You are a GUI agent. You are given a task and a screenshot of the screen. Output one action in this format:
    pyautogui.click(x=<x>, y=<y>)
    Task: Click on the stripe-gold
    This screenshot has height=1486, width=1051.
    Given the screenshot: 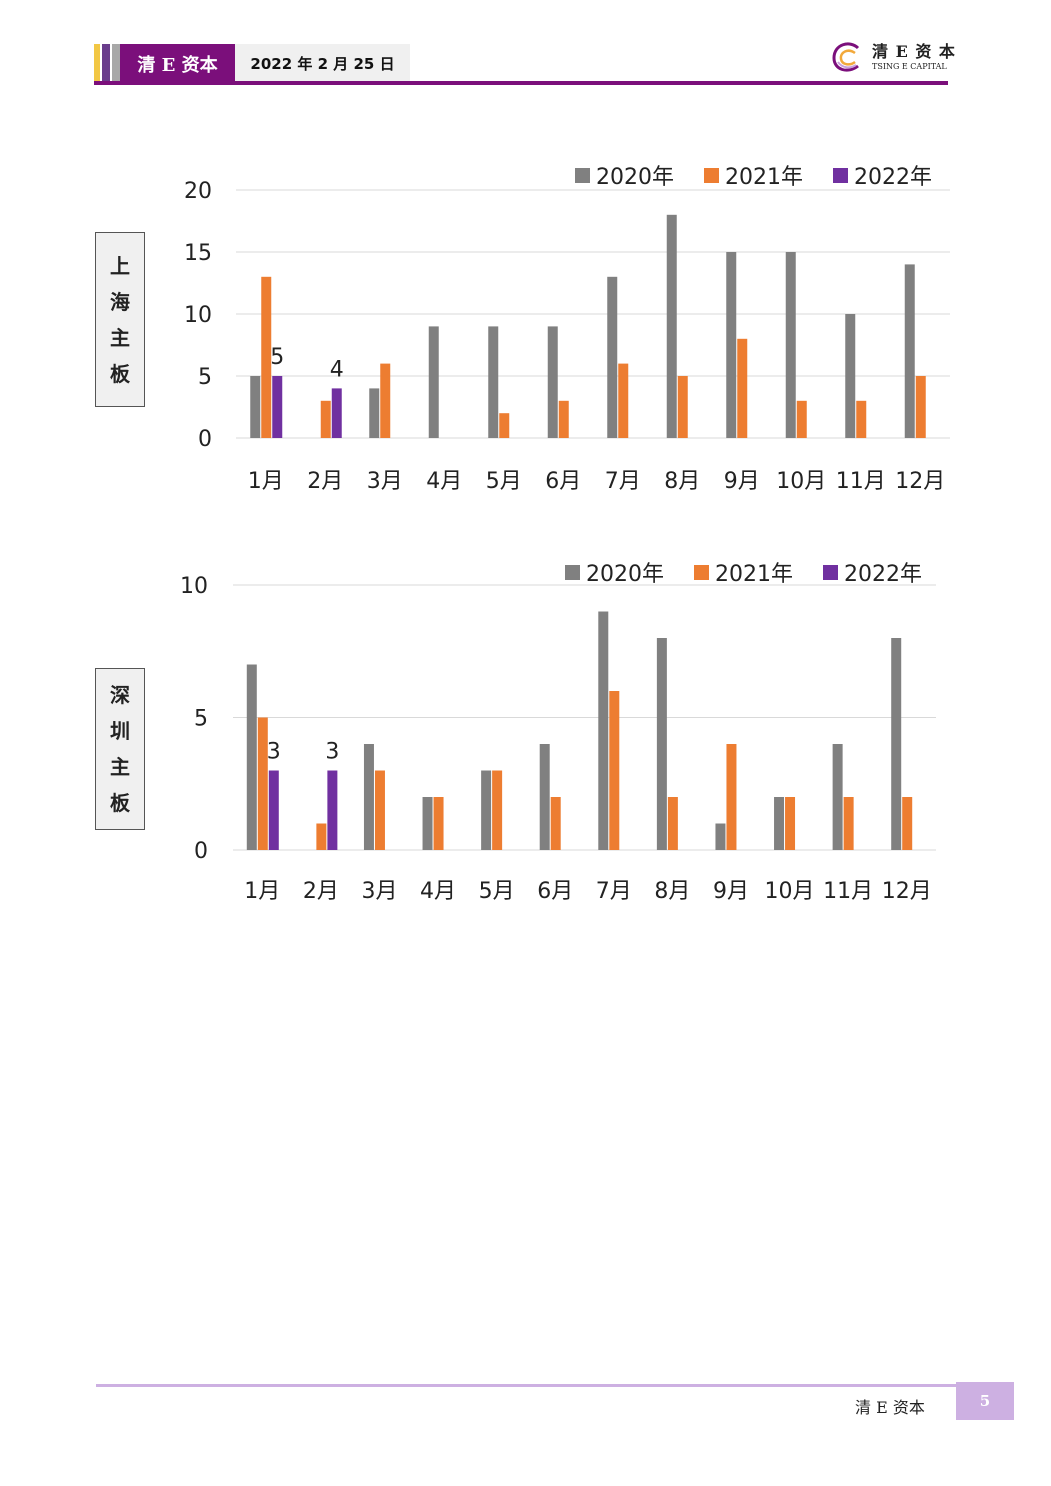 What is the action you would take?
    pyautogui.click(x=97, y=64)
    